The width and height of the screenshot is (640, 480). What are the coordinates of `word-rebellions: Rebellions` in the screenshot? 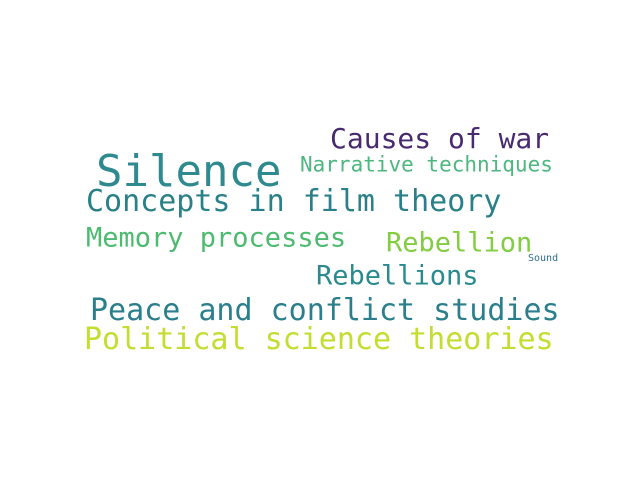 It's located at (397, 276).